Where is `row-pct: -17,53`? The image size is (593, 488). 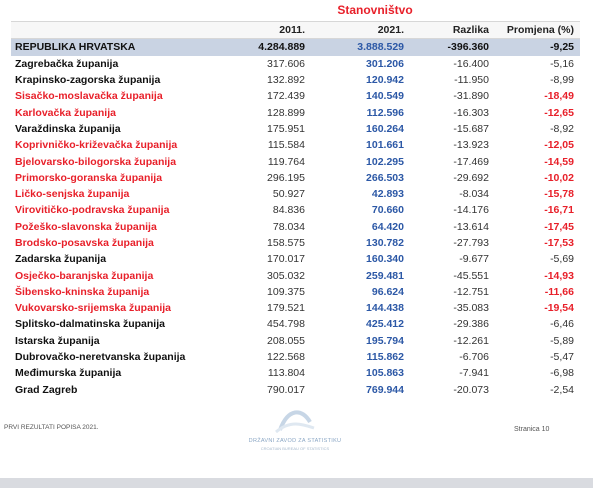
row-pct: -17,53 is located at coordinates (559, 243).